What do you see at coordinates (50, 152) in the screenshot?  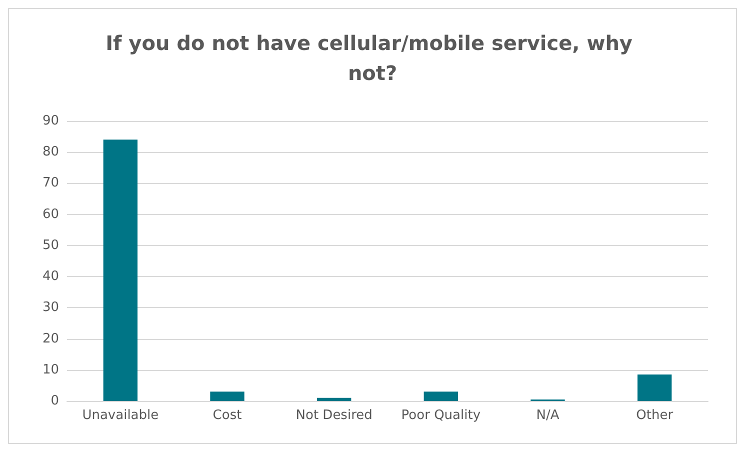 I see `y-tick-label: 80` at bounding box center [50, 152].